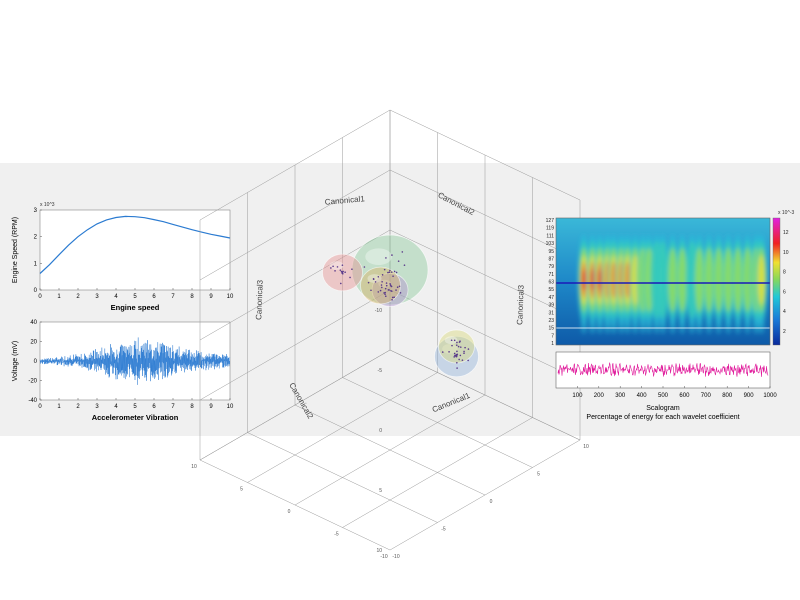 The height and width of the screenshot is (600, 800). What do you see at coordinates (192, 407) in the screenshot?
I see `x-tick-label: 8` at bounding box center [192, 407].